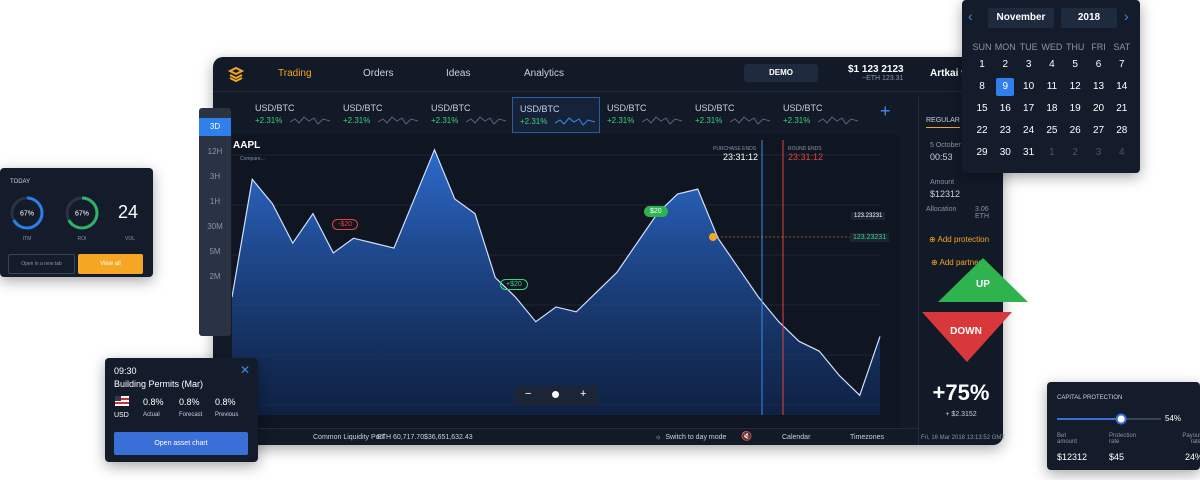 The image size is (1200, 480). What do you see at coordinates (796, 437) in the screenshot?
I see `calendar-link: Calendar` at bounding box center [796, 437].